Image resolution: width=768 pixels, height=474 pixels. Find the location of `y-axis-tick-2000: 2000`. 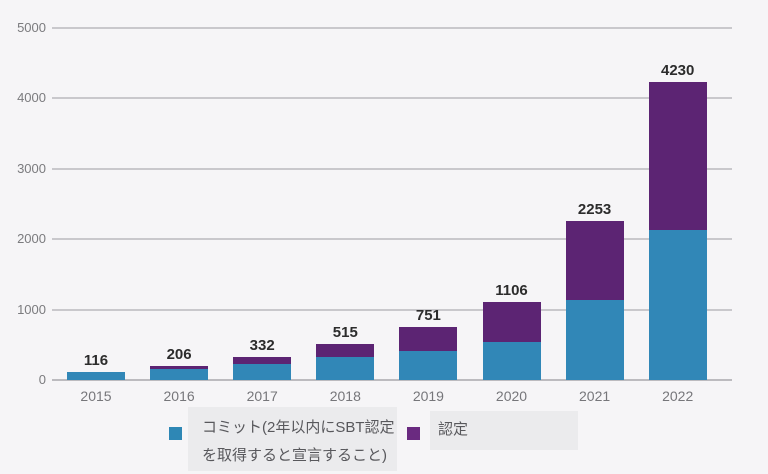

y-axis-tick-2000: 2000 is located at coordinates (31, 239).